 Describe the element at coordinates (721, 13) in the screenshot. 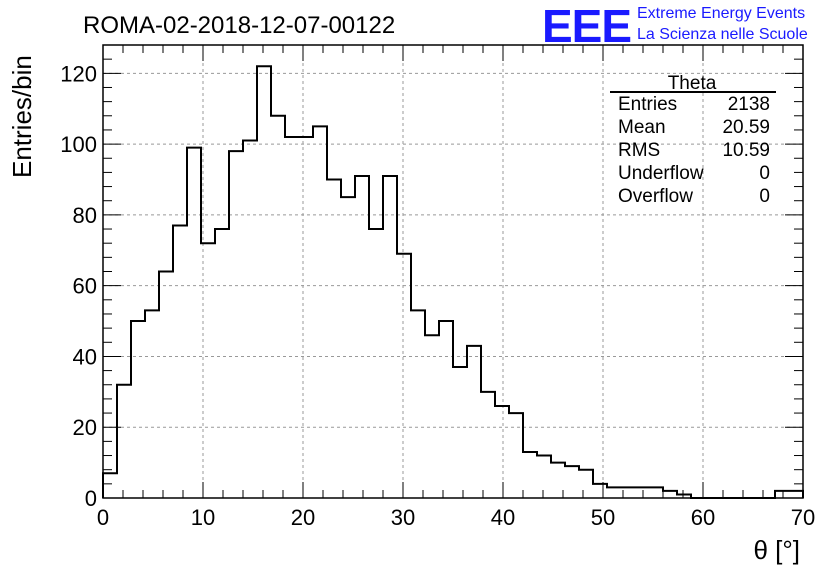

I see `logo-line-1: Extreme Energy Events` at that location.